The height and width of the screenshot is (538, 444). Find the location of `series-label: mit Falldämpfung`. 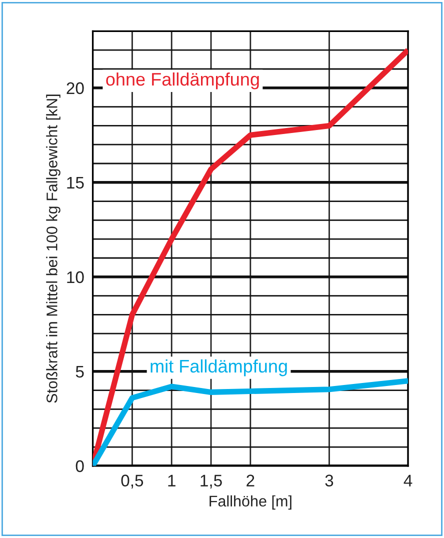

series-label: mit Falldämpfung is located at coordinates (218, 367).